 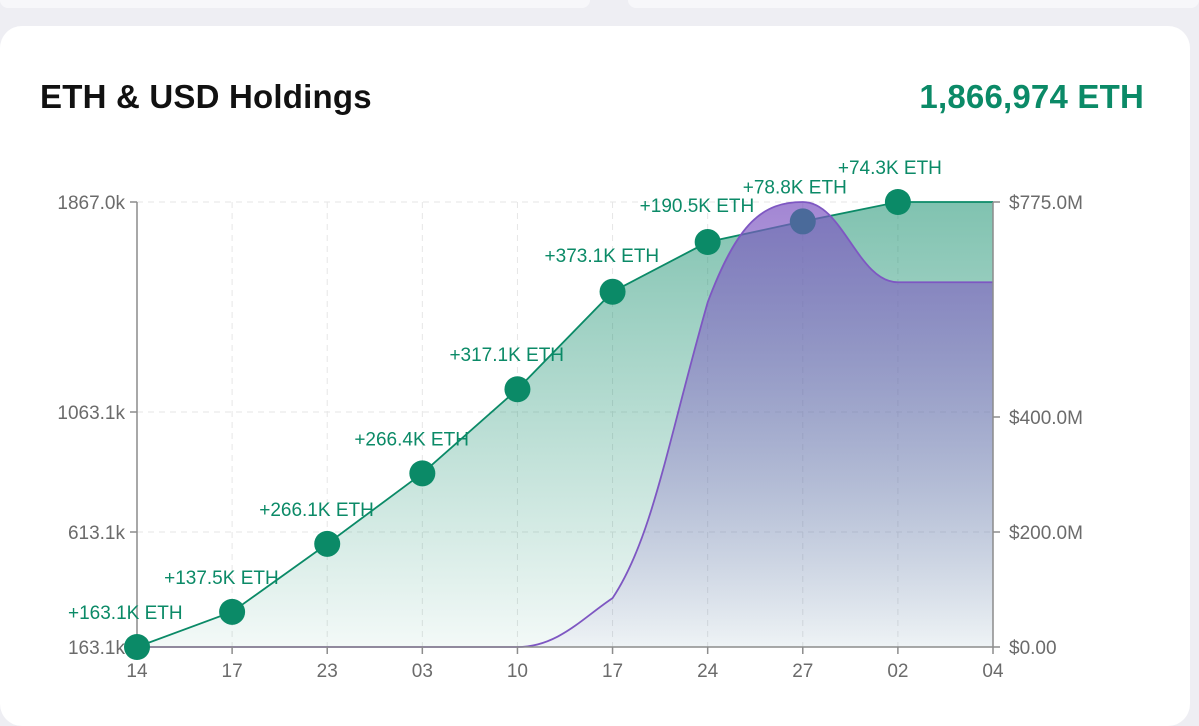 What do you see at coordinates (913, 4) in the screenshot?
I see `top-strip-right` at bounding box center [913, 4].